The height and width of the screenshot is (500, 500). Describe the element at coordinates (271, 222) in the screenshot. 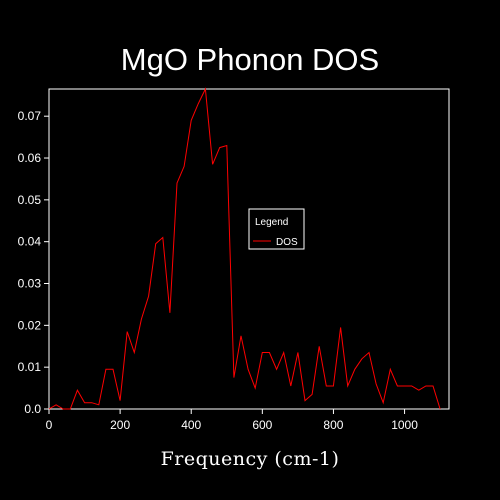

I see `legend-title: Legend` at that location.